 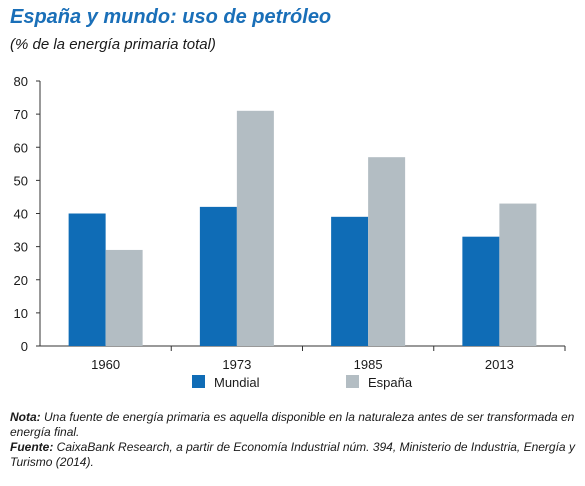 I want to click on bar-españa-1960, so click(x=124, y=297).